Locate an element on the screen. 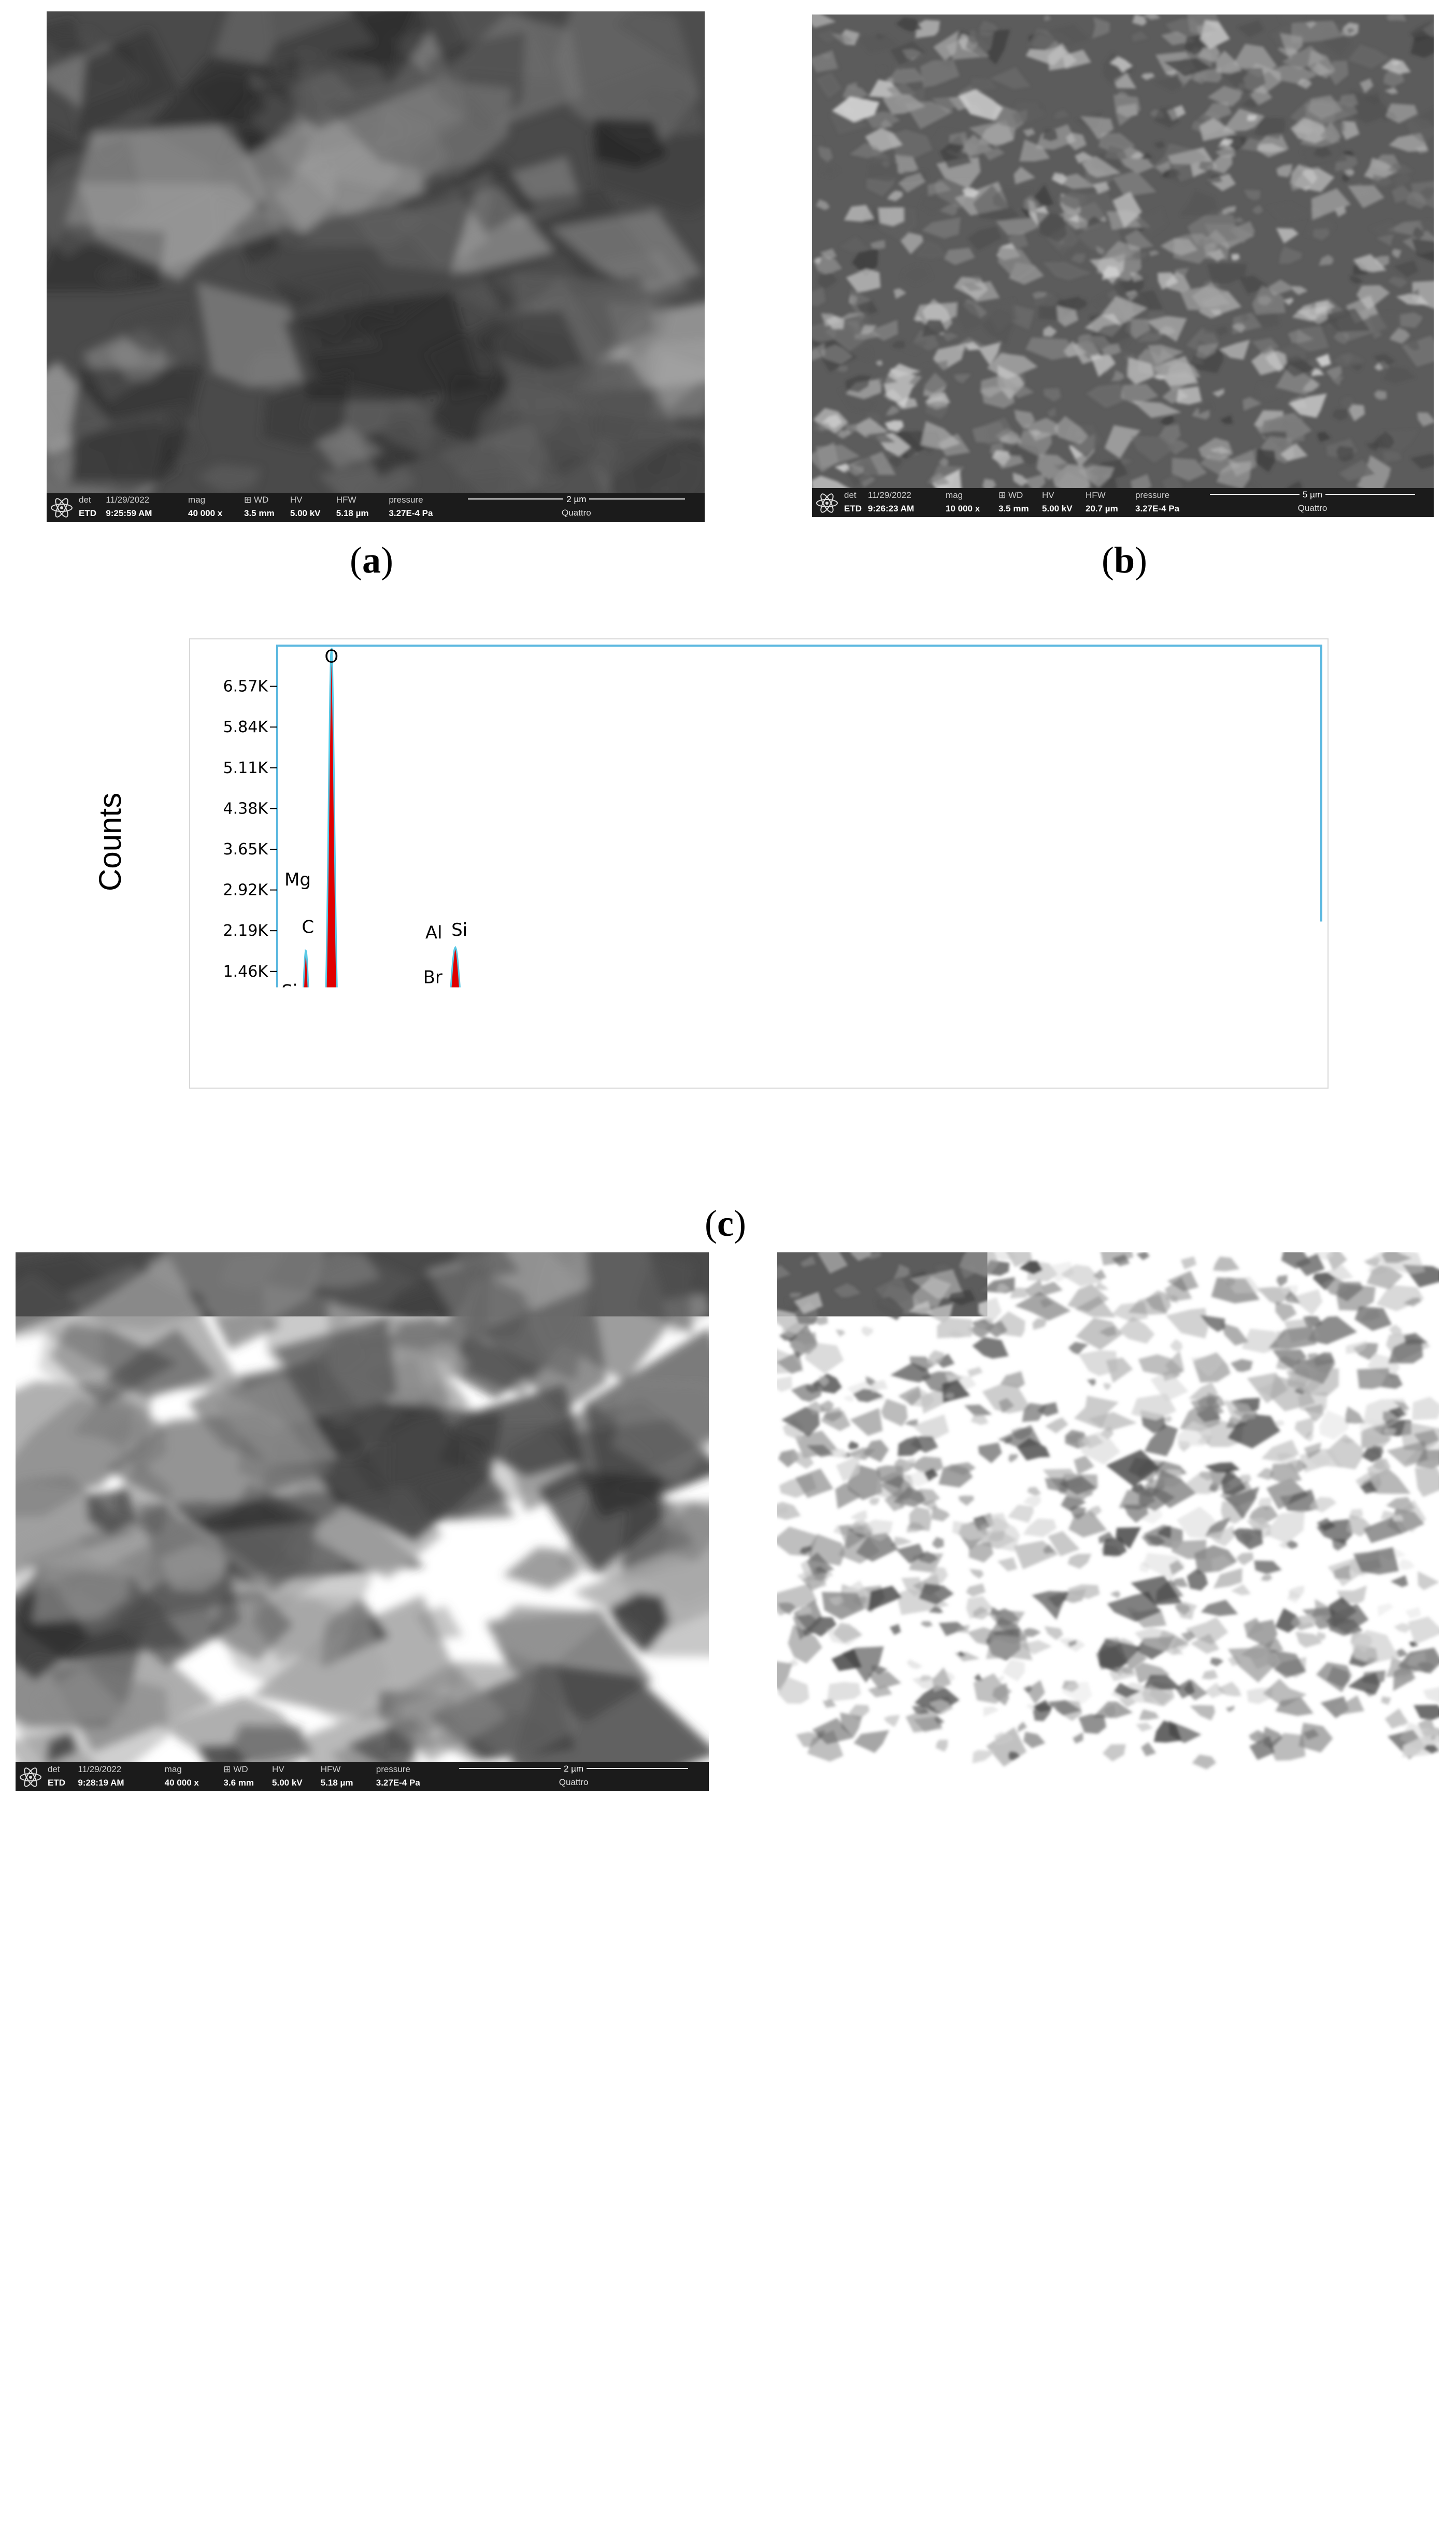  y-tick-label: 112 is located at coordinates (224, 2234).